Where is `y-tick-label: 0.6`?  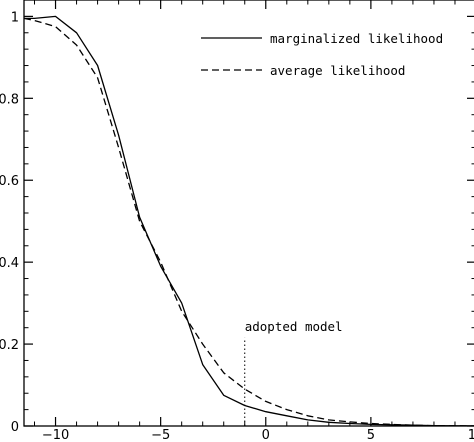
y-tick-label: 0.6 is located at coordinates (9, 181).